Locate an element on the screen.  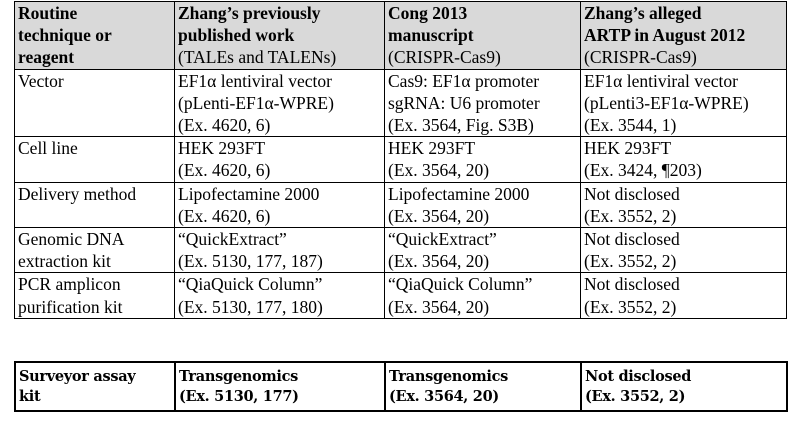
cell-text-line: PCR amplicon is located at coordinates (69, 284).